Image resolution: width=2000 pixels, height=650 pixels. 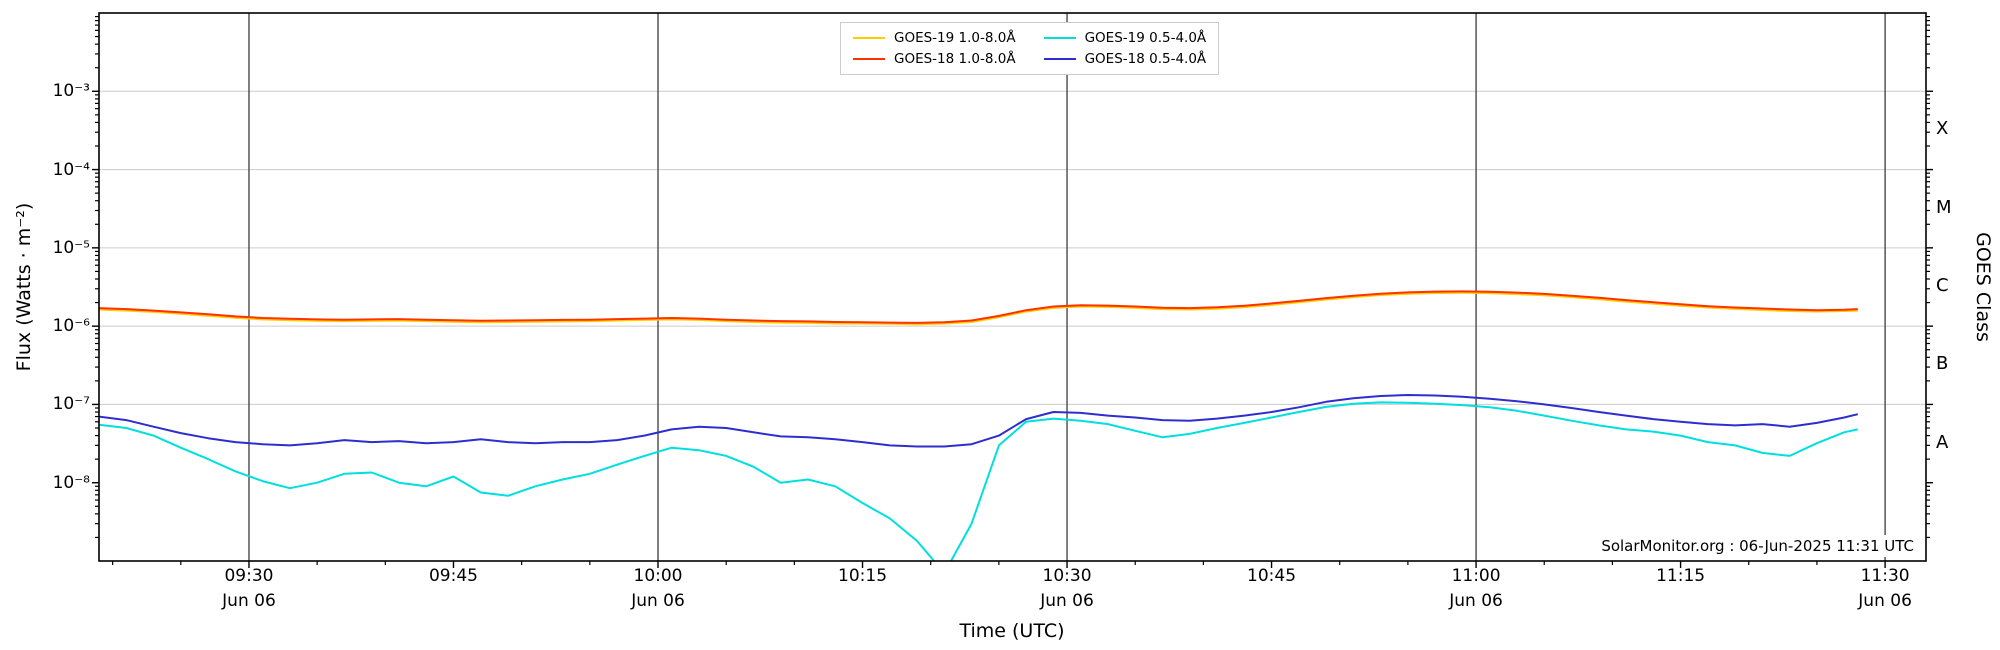 I want to click on right-axis-title: GOES Class, so click(x=1983, y=287).